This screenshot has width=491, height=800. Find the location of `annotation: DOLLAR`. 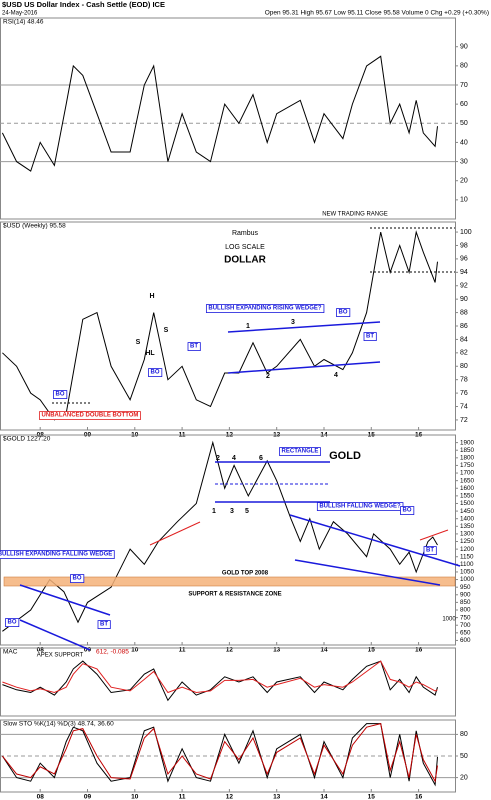

annotation: DOLLAR is located at coordinates (245, 260).